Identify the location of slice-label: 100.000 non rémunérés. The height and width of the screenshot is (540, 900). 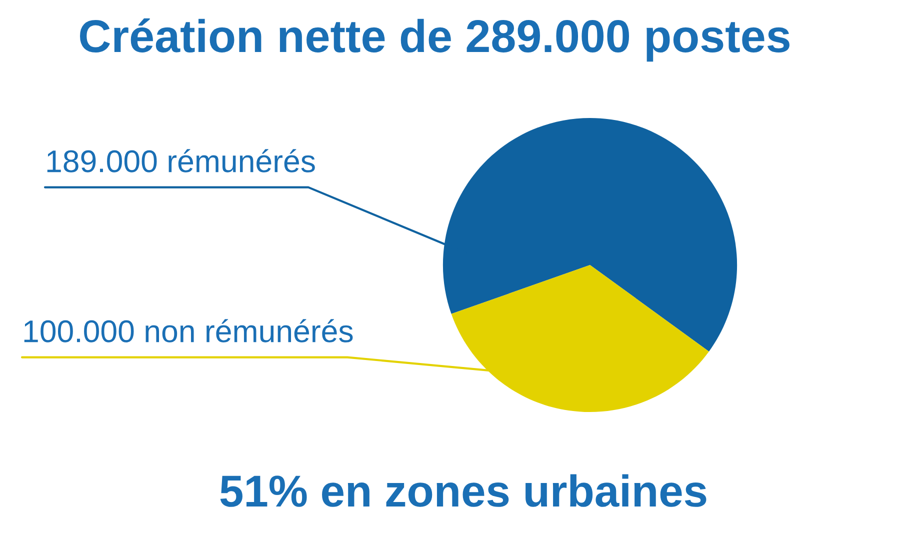
(188, 330).